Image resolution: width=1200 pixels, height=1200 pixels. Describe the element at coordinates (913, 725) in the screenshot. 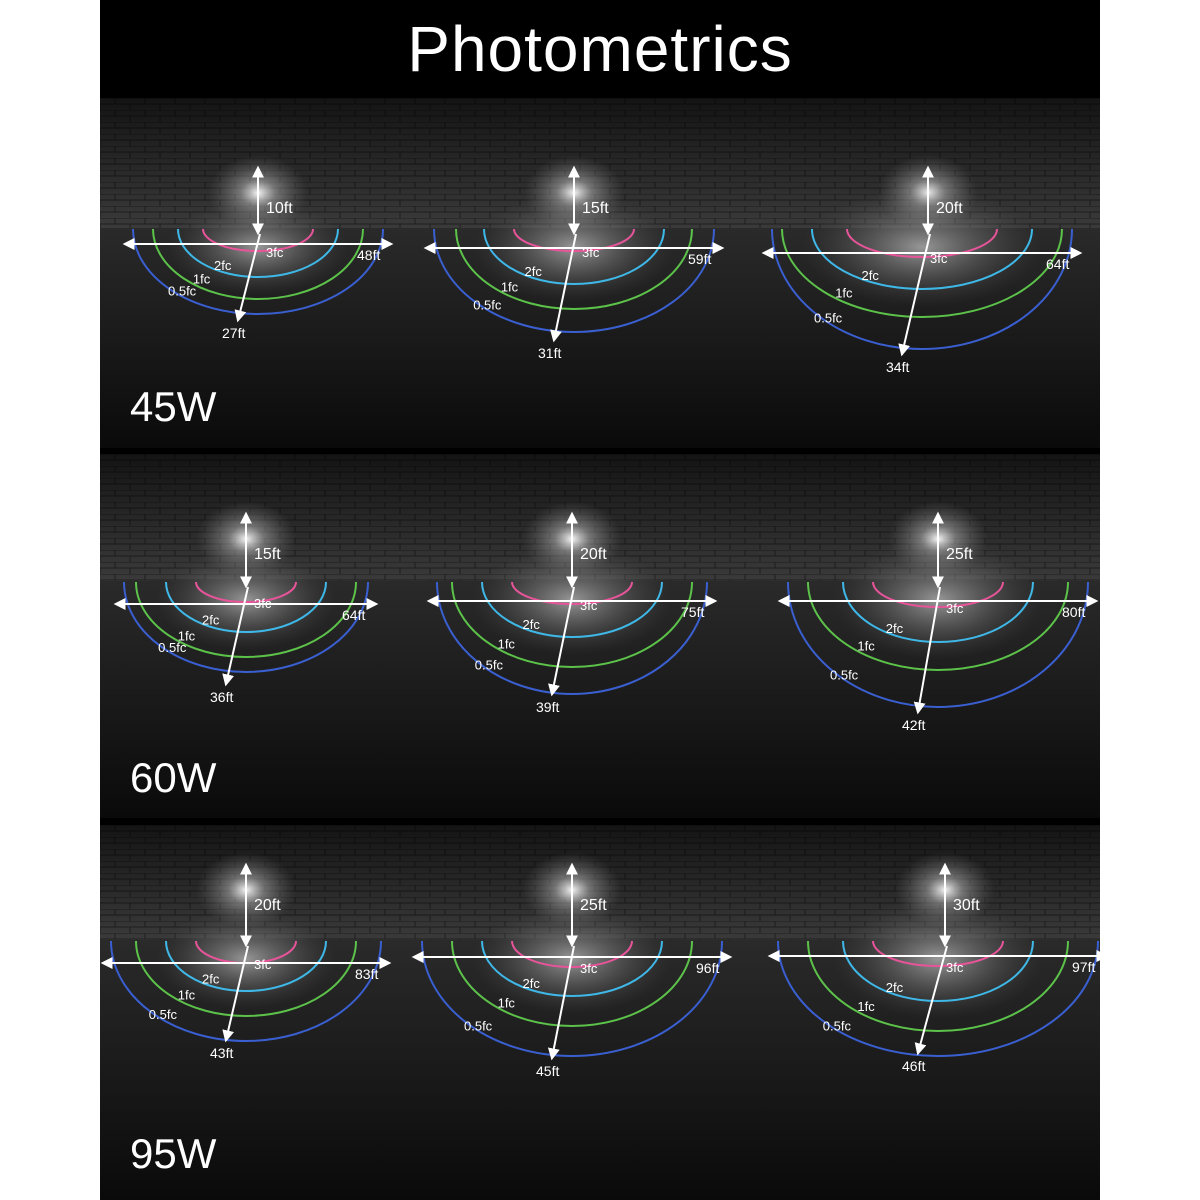

I see `spread-depth-label: 42ft` at that location.